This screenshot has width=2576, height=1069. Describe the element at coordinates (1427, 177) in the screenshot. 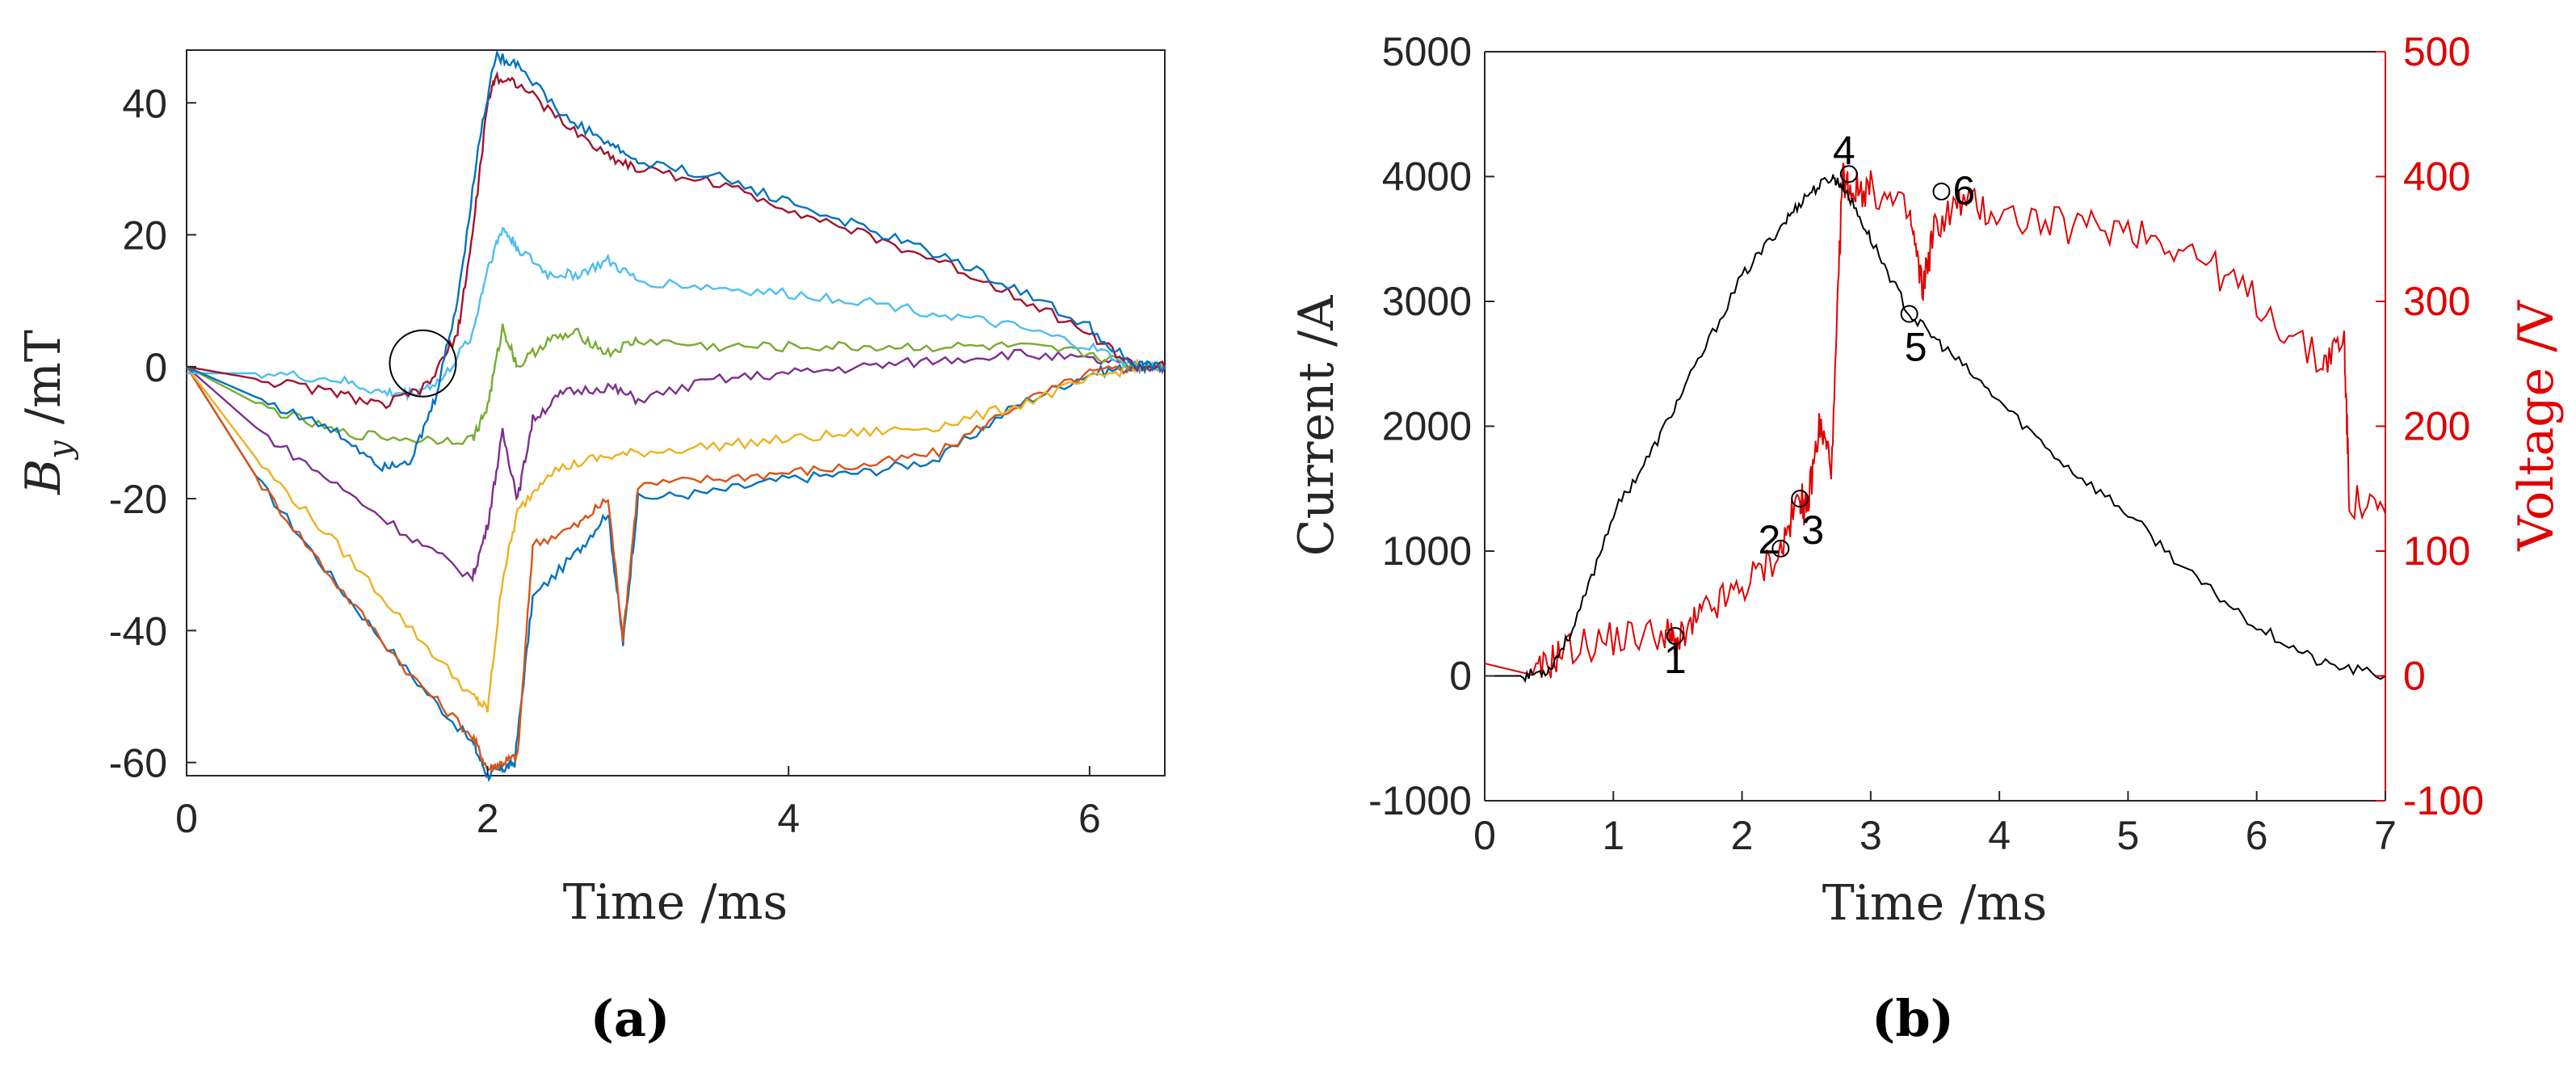

I see `panel-b-left-tick-label: 4000` at that location.